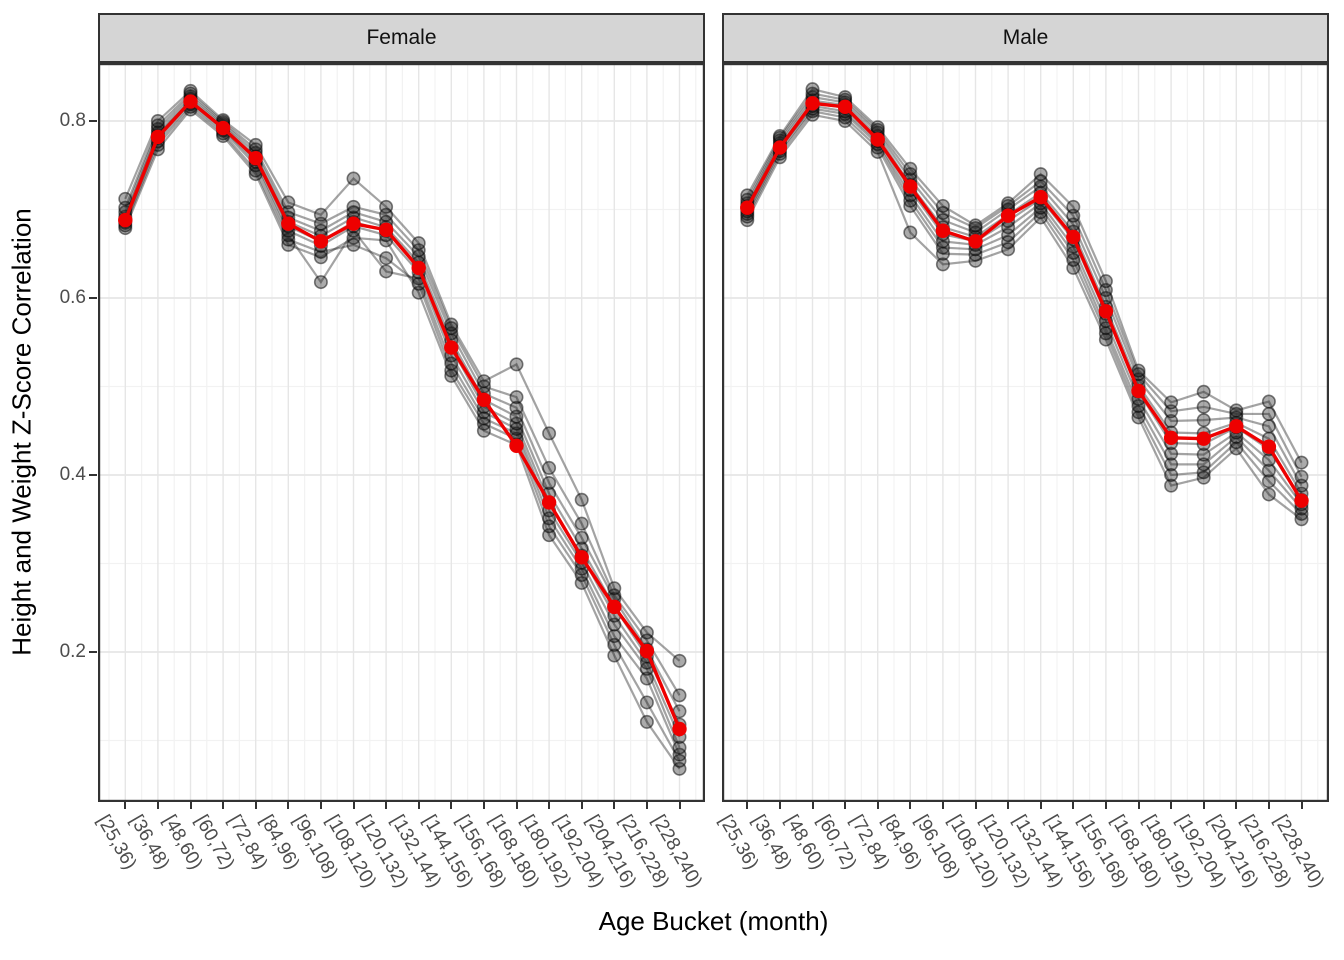  Describe the element at coordinates (1025, 37) in the screenshot. I see `facet-strip-label: Male` at that location.